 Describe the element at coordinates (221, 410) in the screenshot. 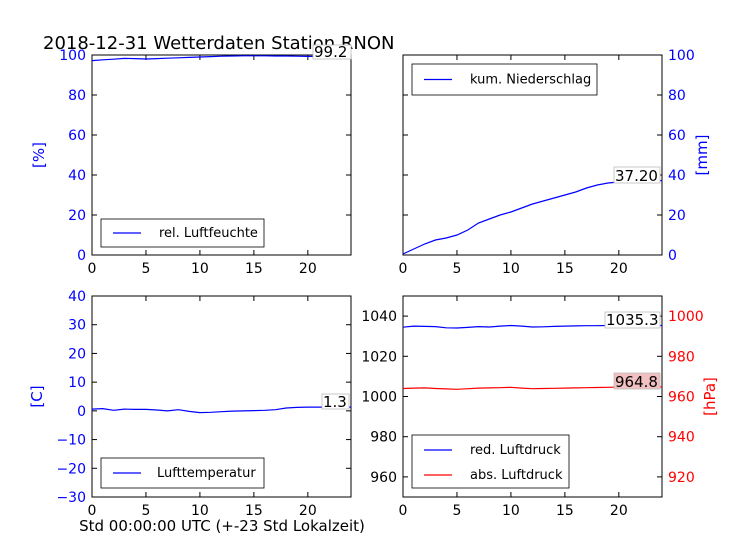

I see `series-line-lufttemperatur` at that location.